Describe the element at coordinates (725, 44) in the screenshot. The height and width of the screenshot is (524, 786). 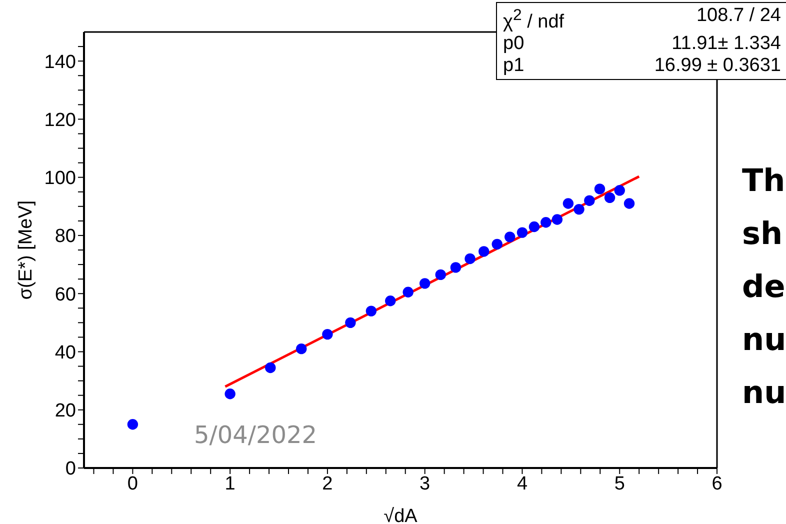
I see `annotation: 11.91± 1.334` at that location.